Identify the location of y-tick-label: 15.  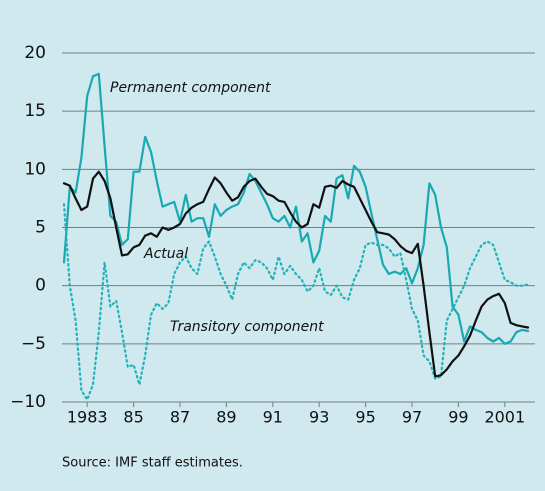
(35, 111).